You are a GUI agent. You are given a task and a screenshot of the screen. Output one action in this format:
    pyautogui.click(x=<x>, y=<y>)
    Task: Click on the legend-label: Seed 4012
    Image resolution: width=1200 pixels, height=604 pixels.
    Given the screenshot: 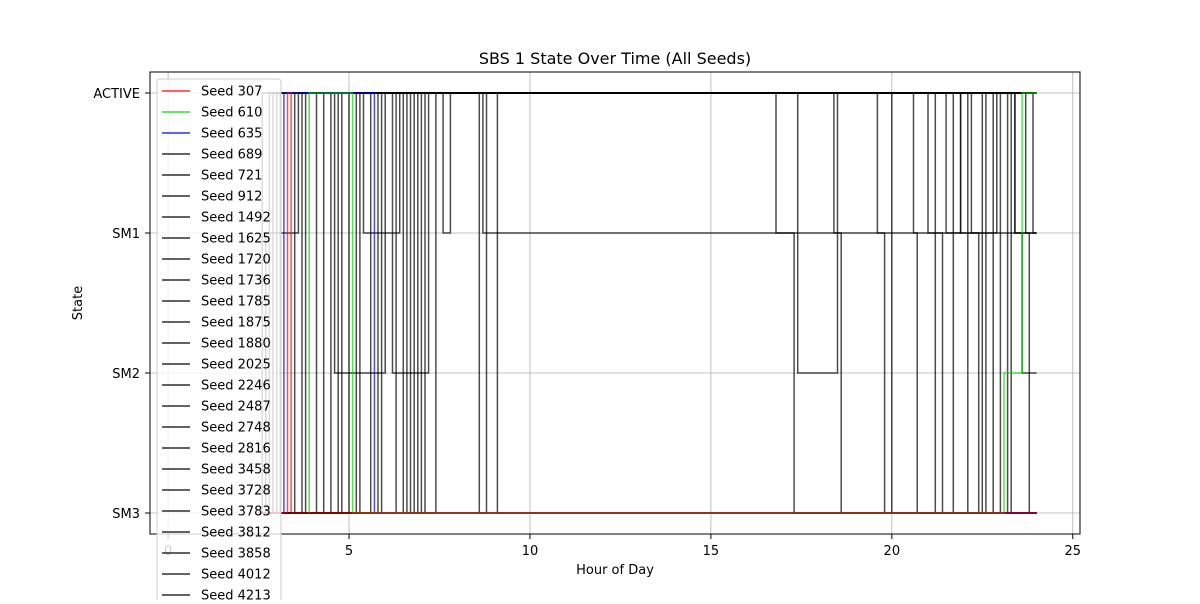 What is the action you would take?
    pyautogui.click(x=236, y=575)
    